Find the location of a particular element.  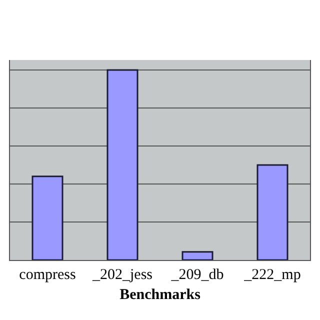

x-tick-label: _202_jess is located at coordinates (122, 275).